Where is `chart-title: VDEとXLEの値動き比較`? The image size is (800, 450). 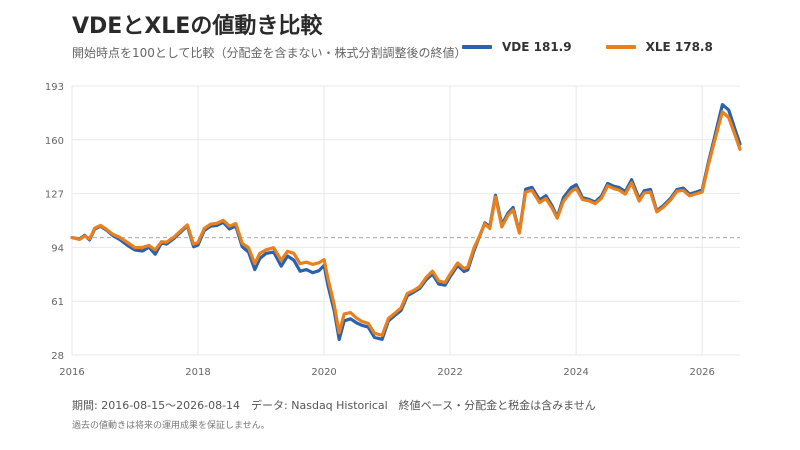
chart-title: VDEとXLEの値動き比較 is located at coordinates (197, 26).